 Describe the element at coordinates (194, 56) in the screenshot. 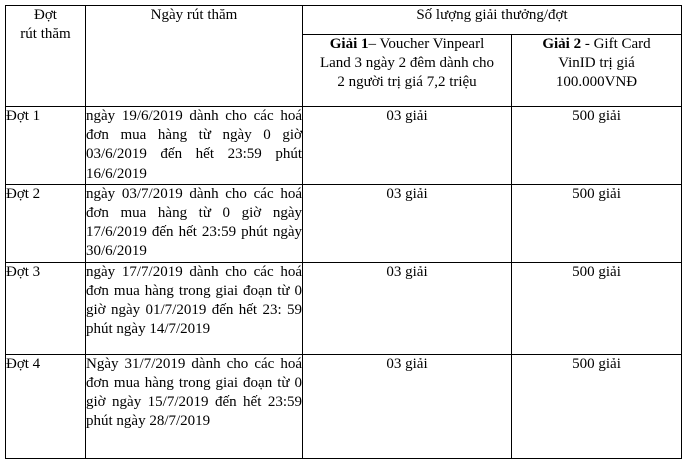

I see `header-cell-draw-date: Ngày rút thăm` at that location.